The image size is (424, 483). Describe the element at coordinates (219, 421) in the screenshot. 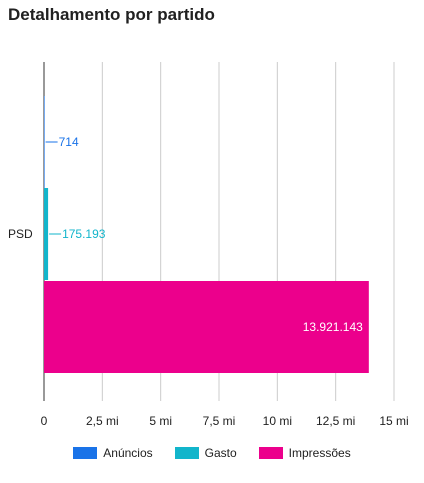

I see `x-tick-label: 7,5 mi` at that location.